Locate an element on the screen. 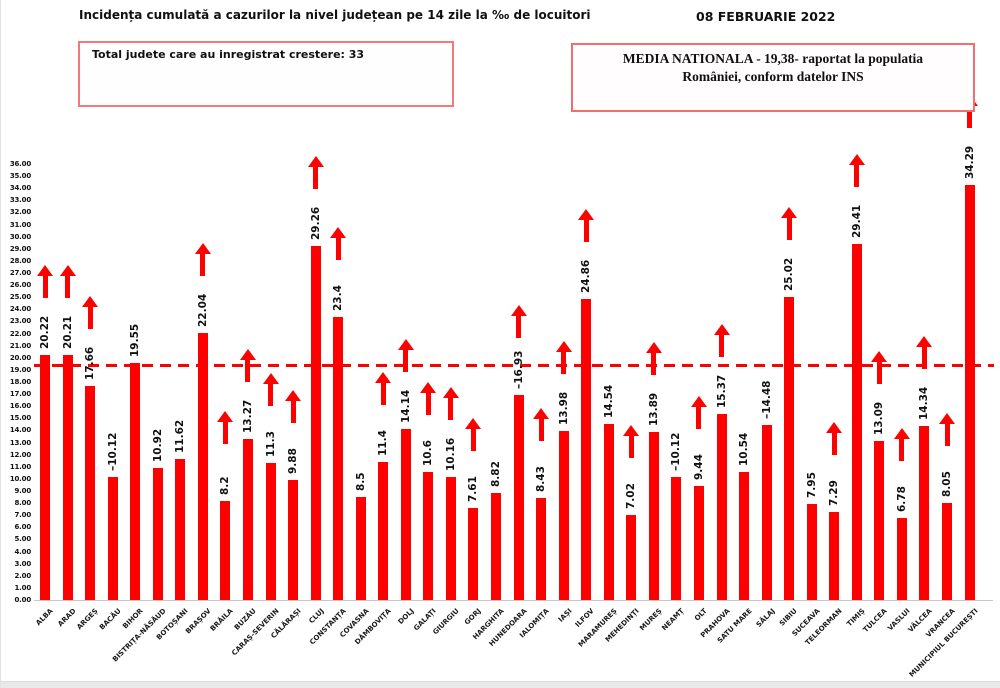 The height and width of the screenshot is (688, 1000). bar-value-label: 10.6 is located at coordinates (428, 452).